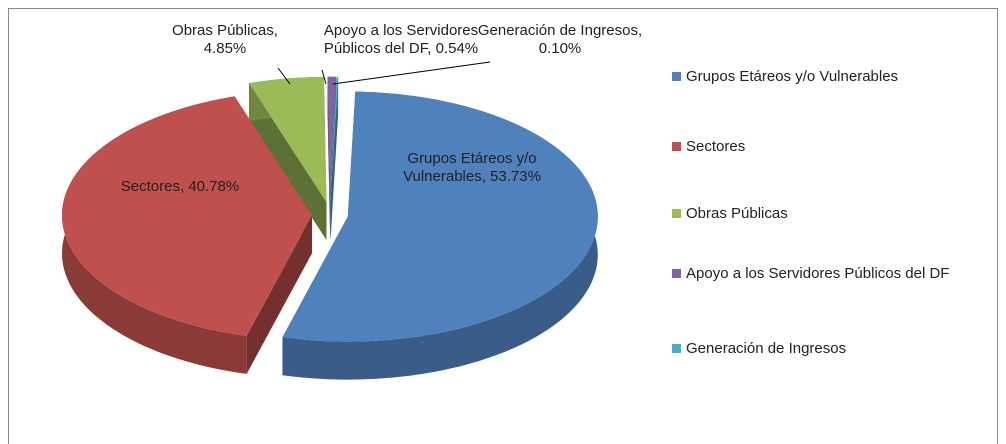  What do you see at coordinates (818, 273) in the screenshot?
I see `legend-label: Apoyo a los Servidores Públicos del DF` at bounding box center [818, 273].